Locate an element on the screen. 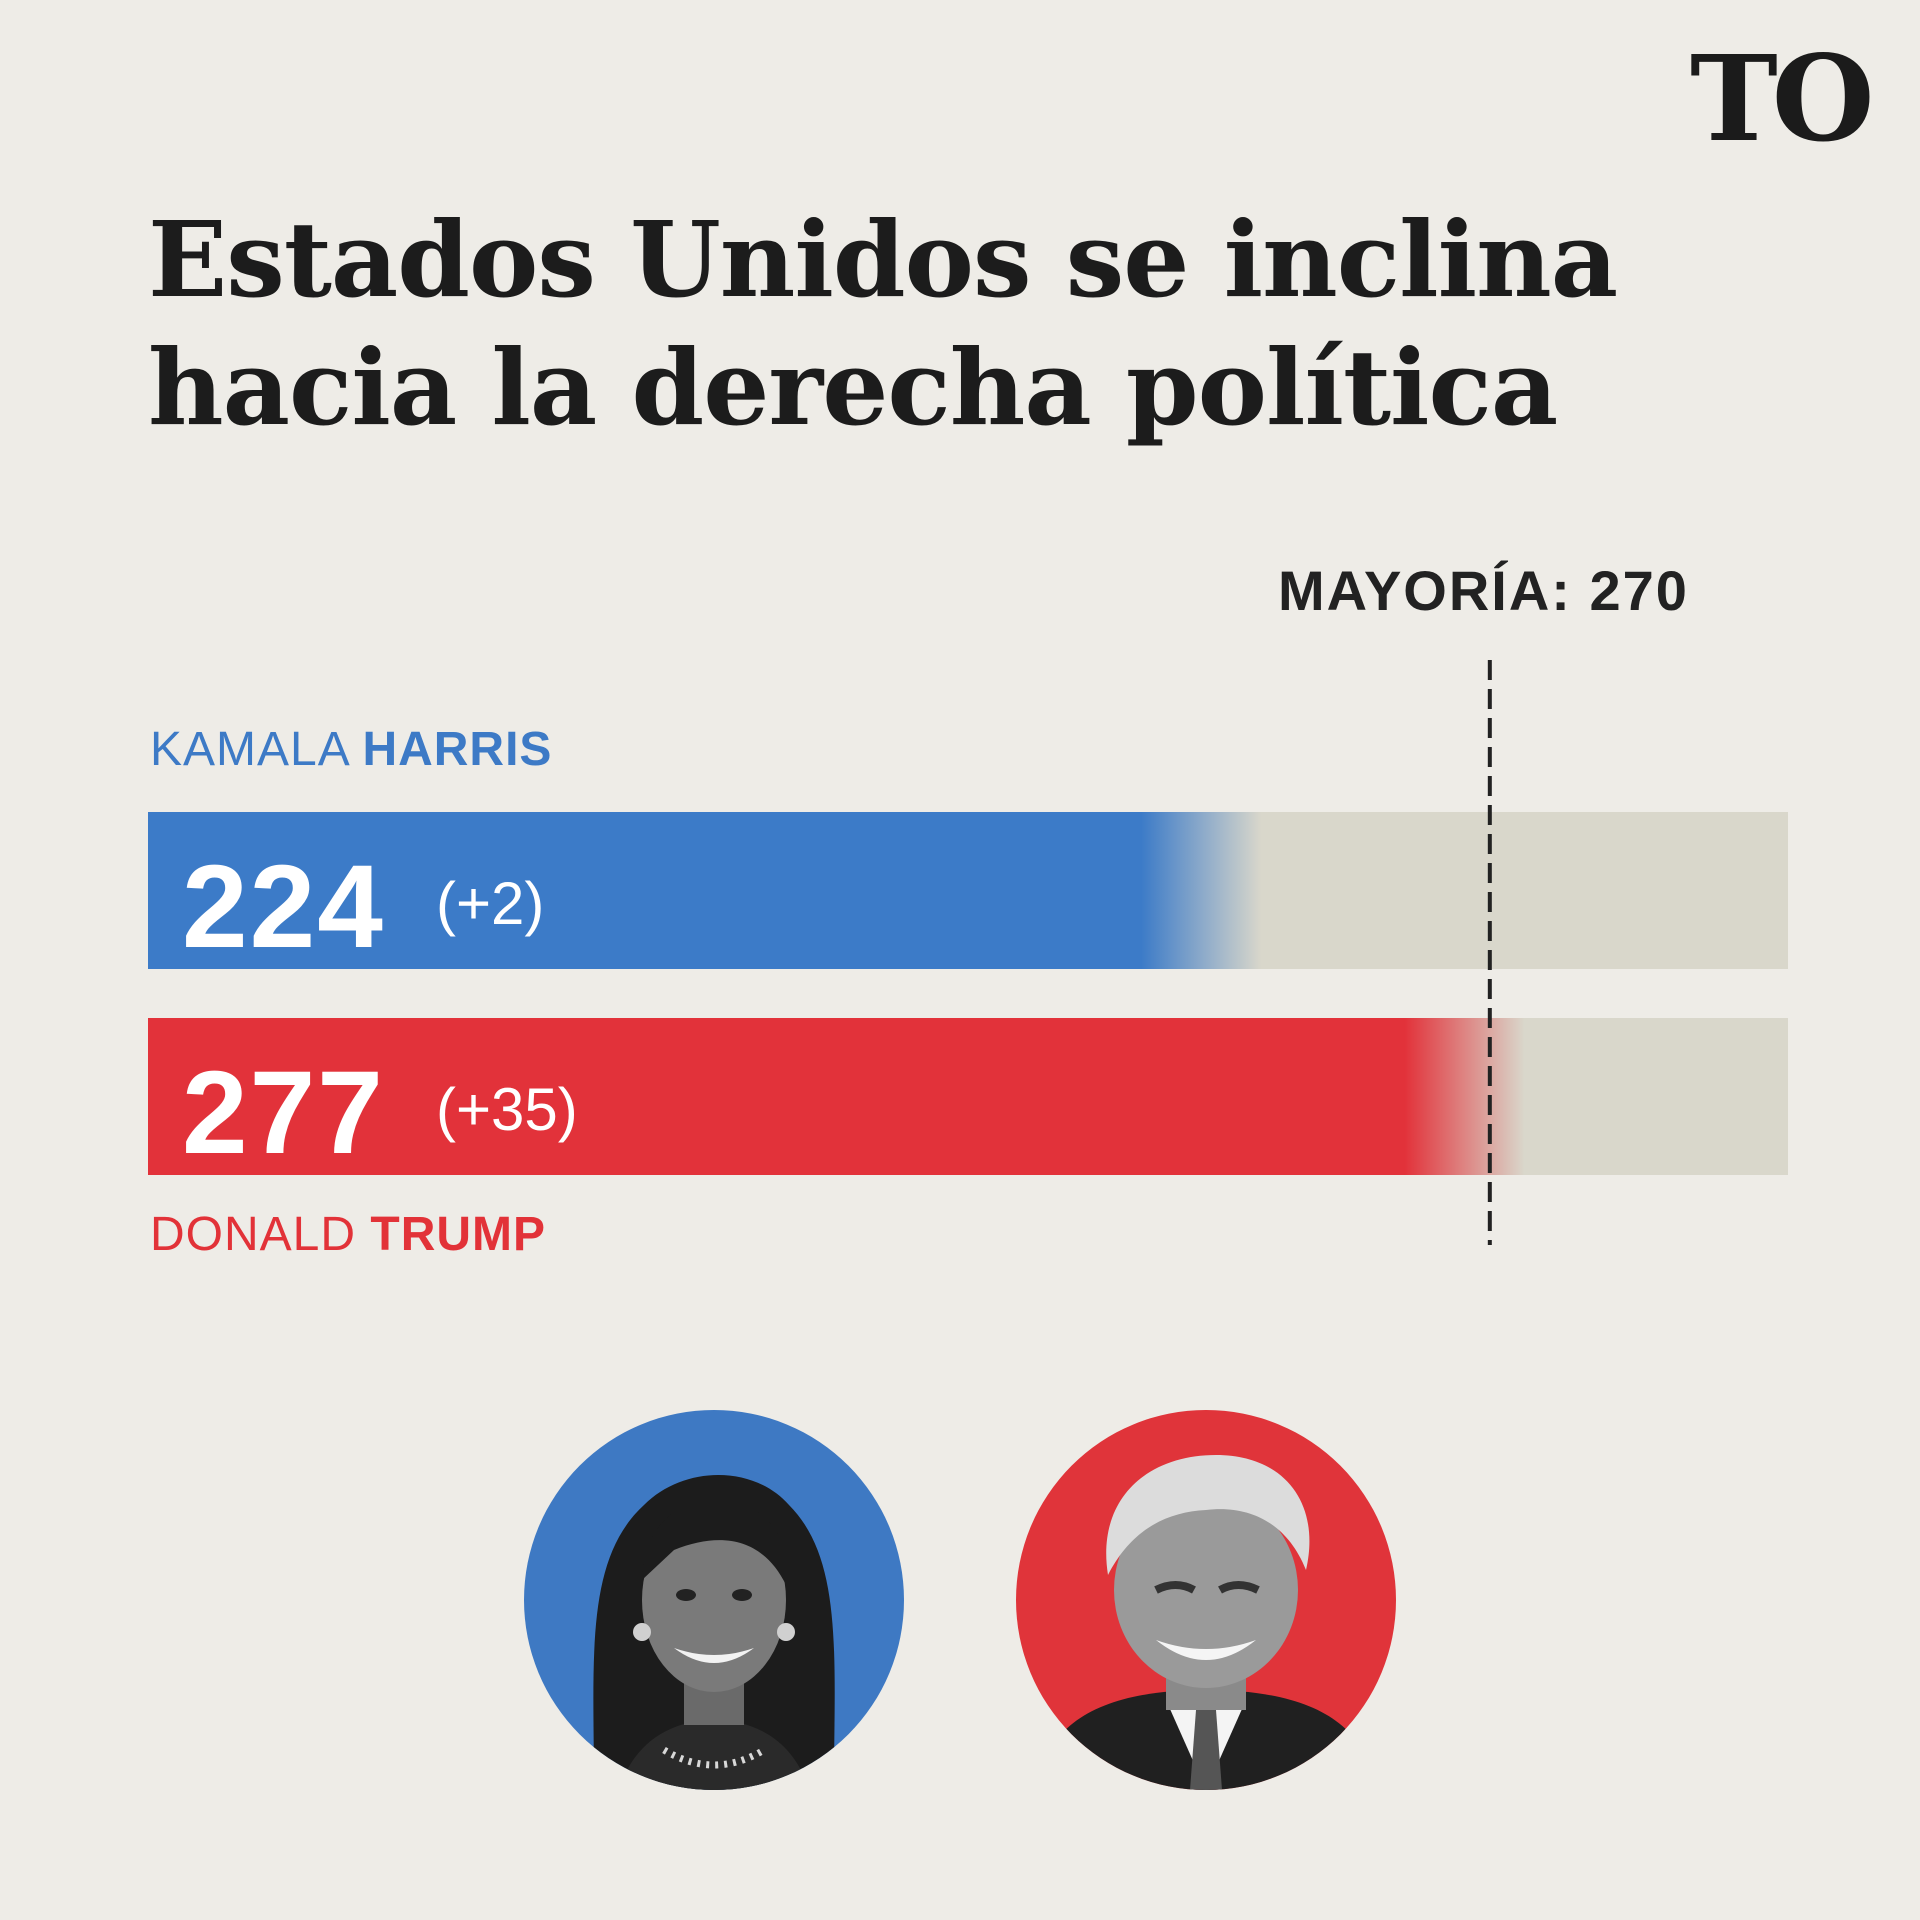 The width and height of the screenshot is (1920, 1920). harris-last-name: HARRIS is located at coordinates (457, 749).